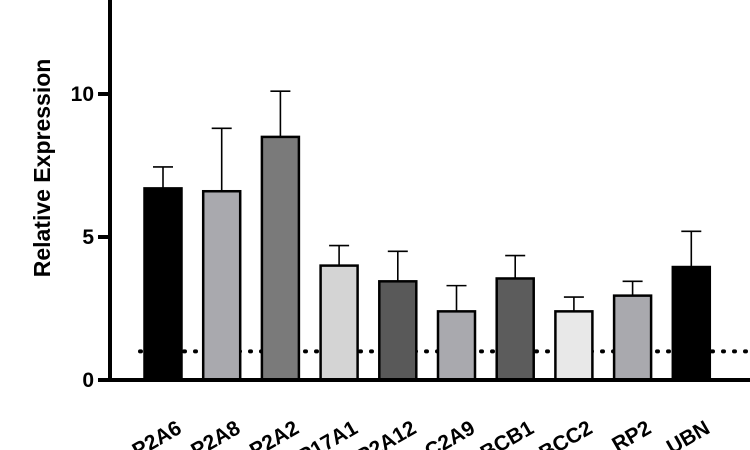  Describe the element at coordinates (280, 113) in the screenshot. I see `error-bar-p2a2` at that location.